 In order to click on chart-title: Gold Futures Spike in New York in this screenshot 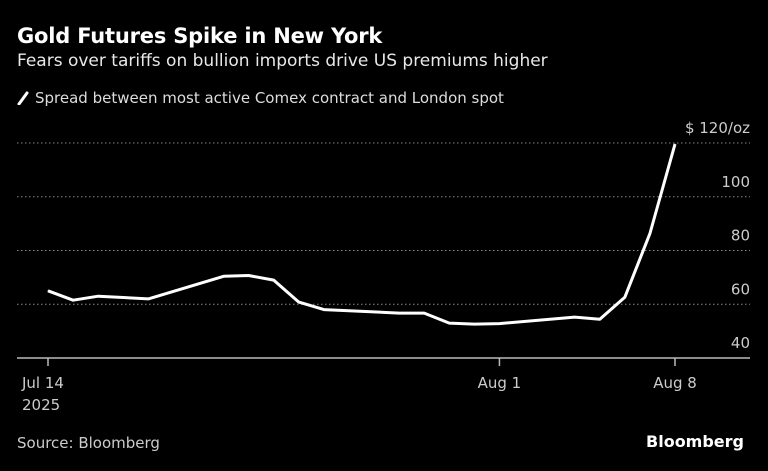, I will do `click(200, 36)`.